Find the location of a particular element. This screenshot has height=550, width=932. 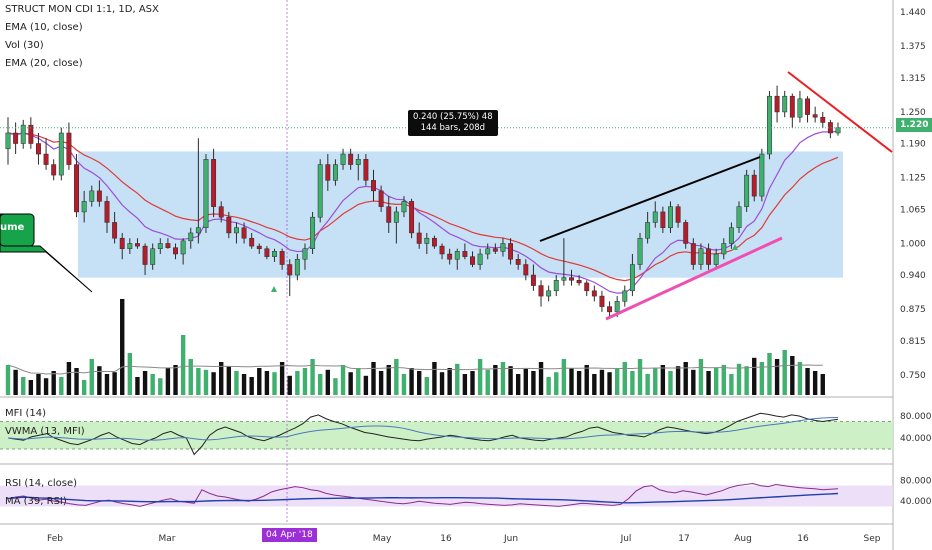

legend-vwma: VWMA (13, MFI) is located at coordinates (45, 431).